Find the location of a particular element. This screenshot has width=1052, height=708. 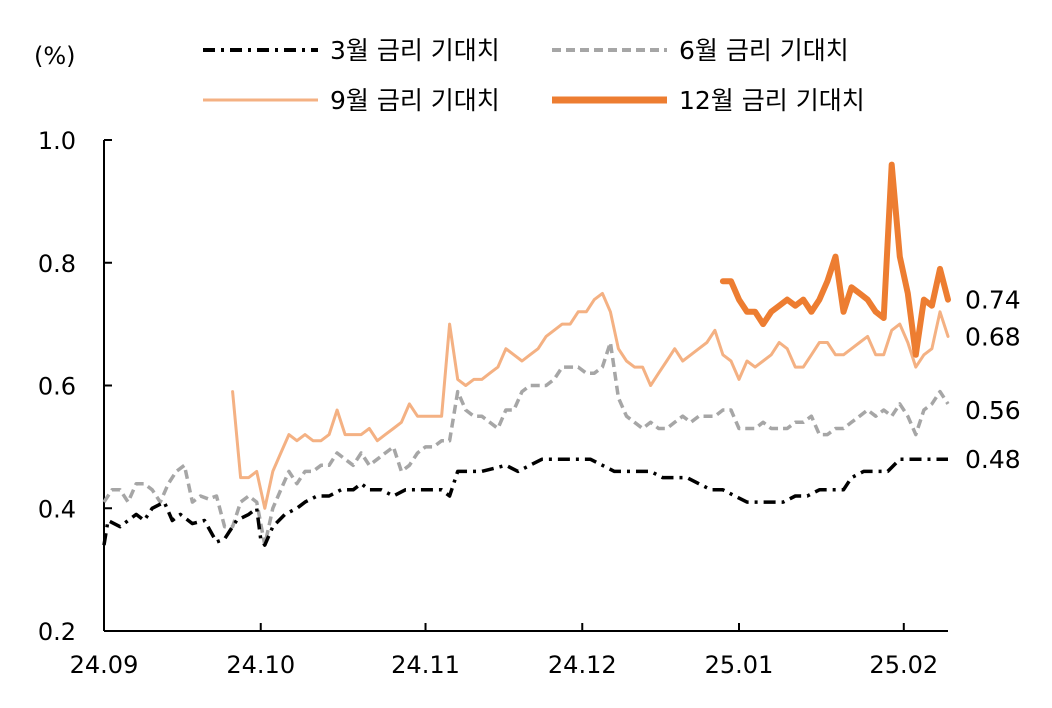

end-labels: 0.48 0.56 0.68 0.74 is located at coordinates (993, 380).